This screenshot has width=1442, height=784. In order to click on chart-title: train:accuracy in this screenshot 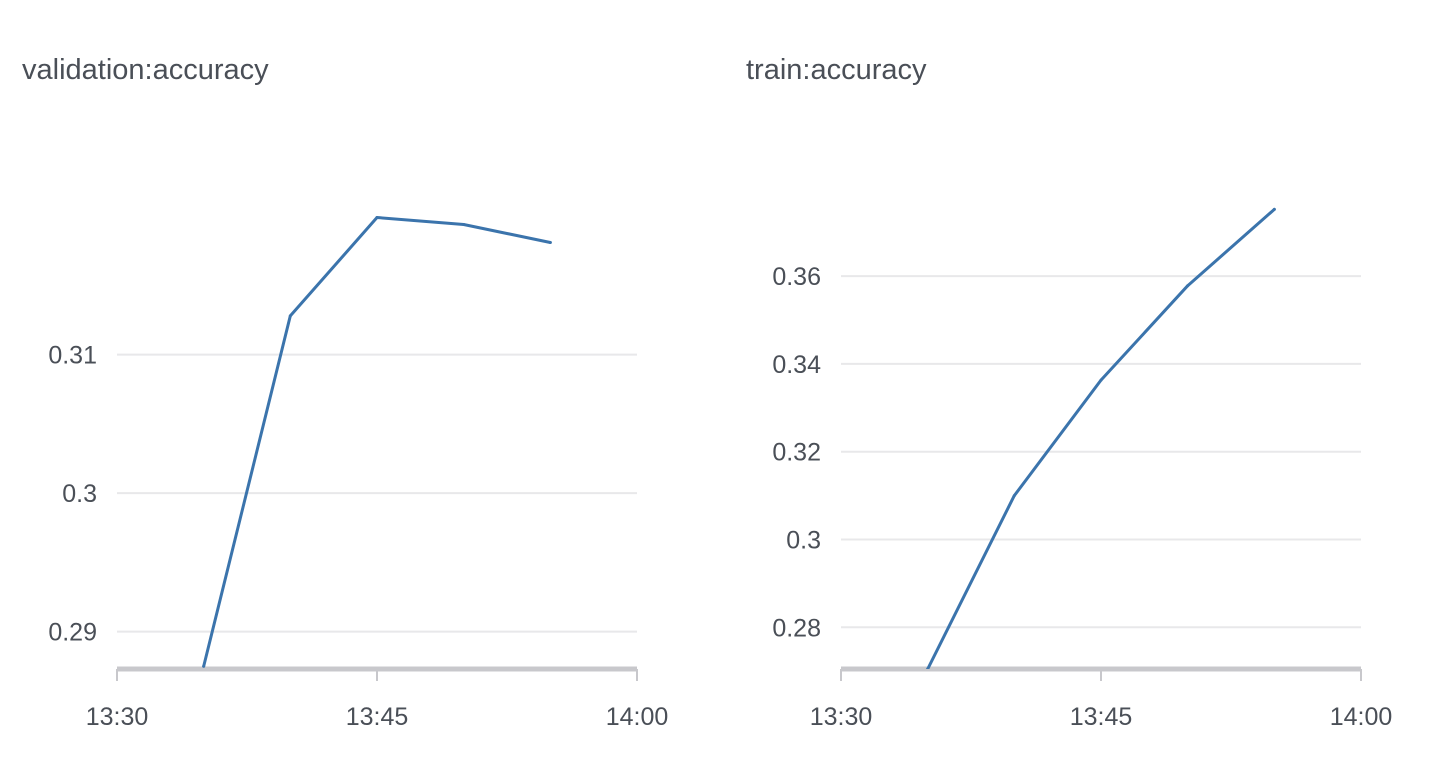, I will do `click(836, 70)`.